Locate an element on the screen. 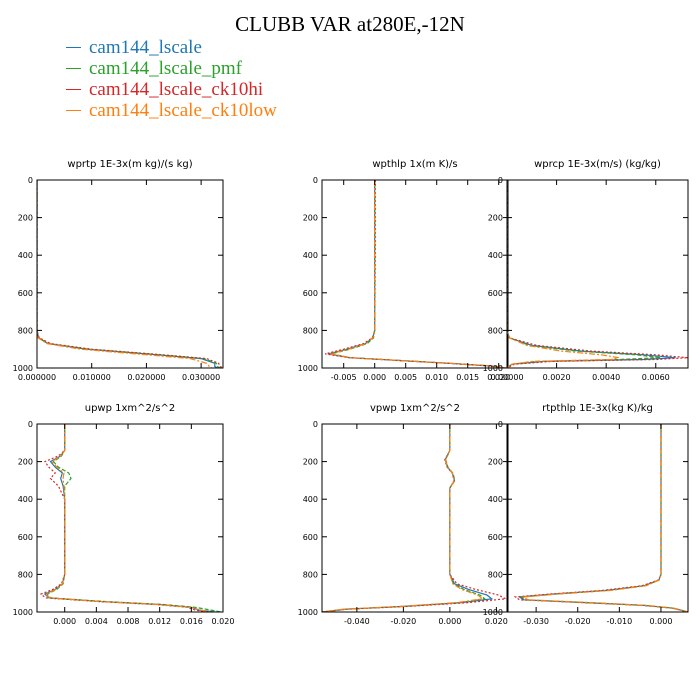 The image size is (700, 700). legend-label: cam144_lscale is located at coordinates (145, 47).